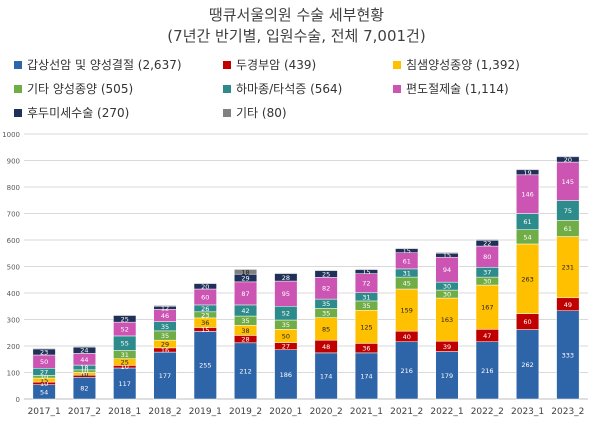 This screenshot has height=424, width=593. What do you see at coordinates (261, 113) in the screenshot?
I see `legend-label: 기타 (80)` at bounding box center [261, 113].